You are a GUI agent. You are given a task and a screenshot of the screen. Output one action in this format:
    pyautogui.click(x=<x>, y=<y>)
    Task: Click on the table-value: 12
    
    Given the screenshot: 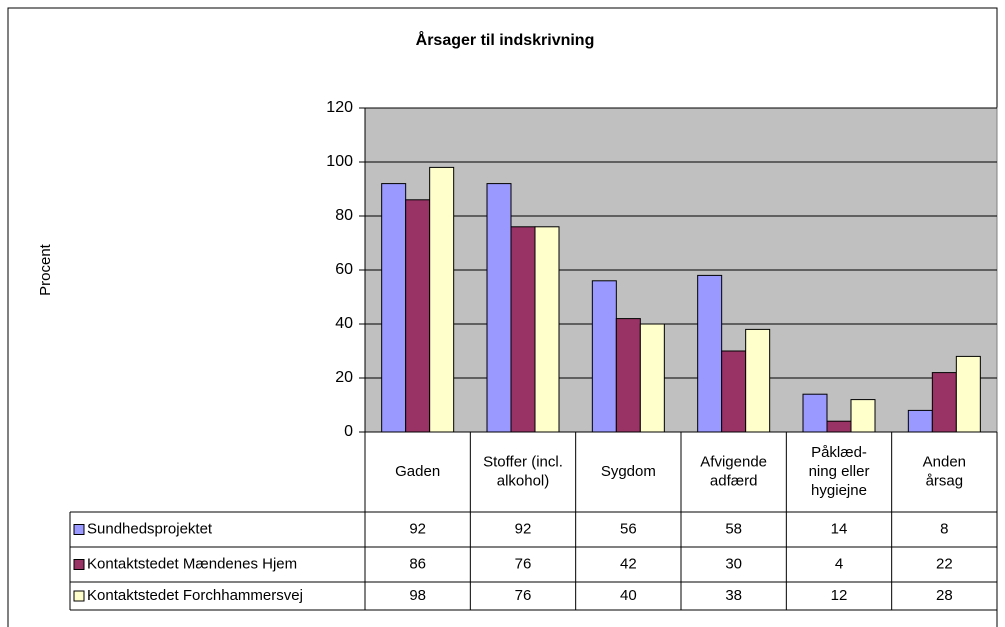 What is the action you would take?
    pyautogui.click(x=839, y=595)
    